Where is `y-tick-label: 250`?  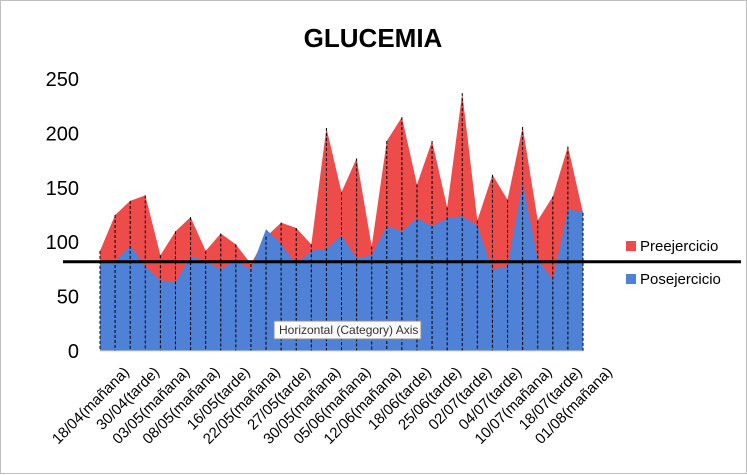 y-tick-label: 250 is located at coordinates (62, 80).